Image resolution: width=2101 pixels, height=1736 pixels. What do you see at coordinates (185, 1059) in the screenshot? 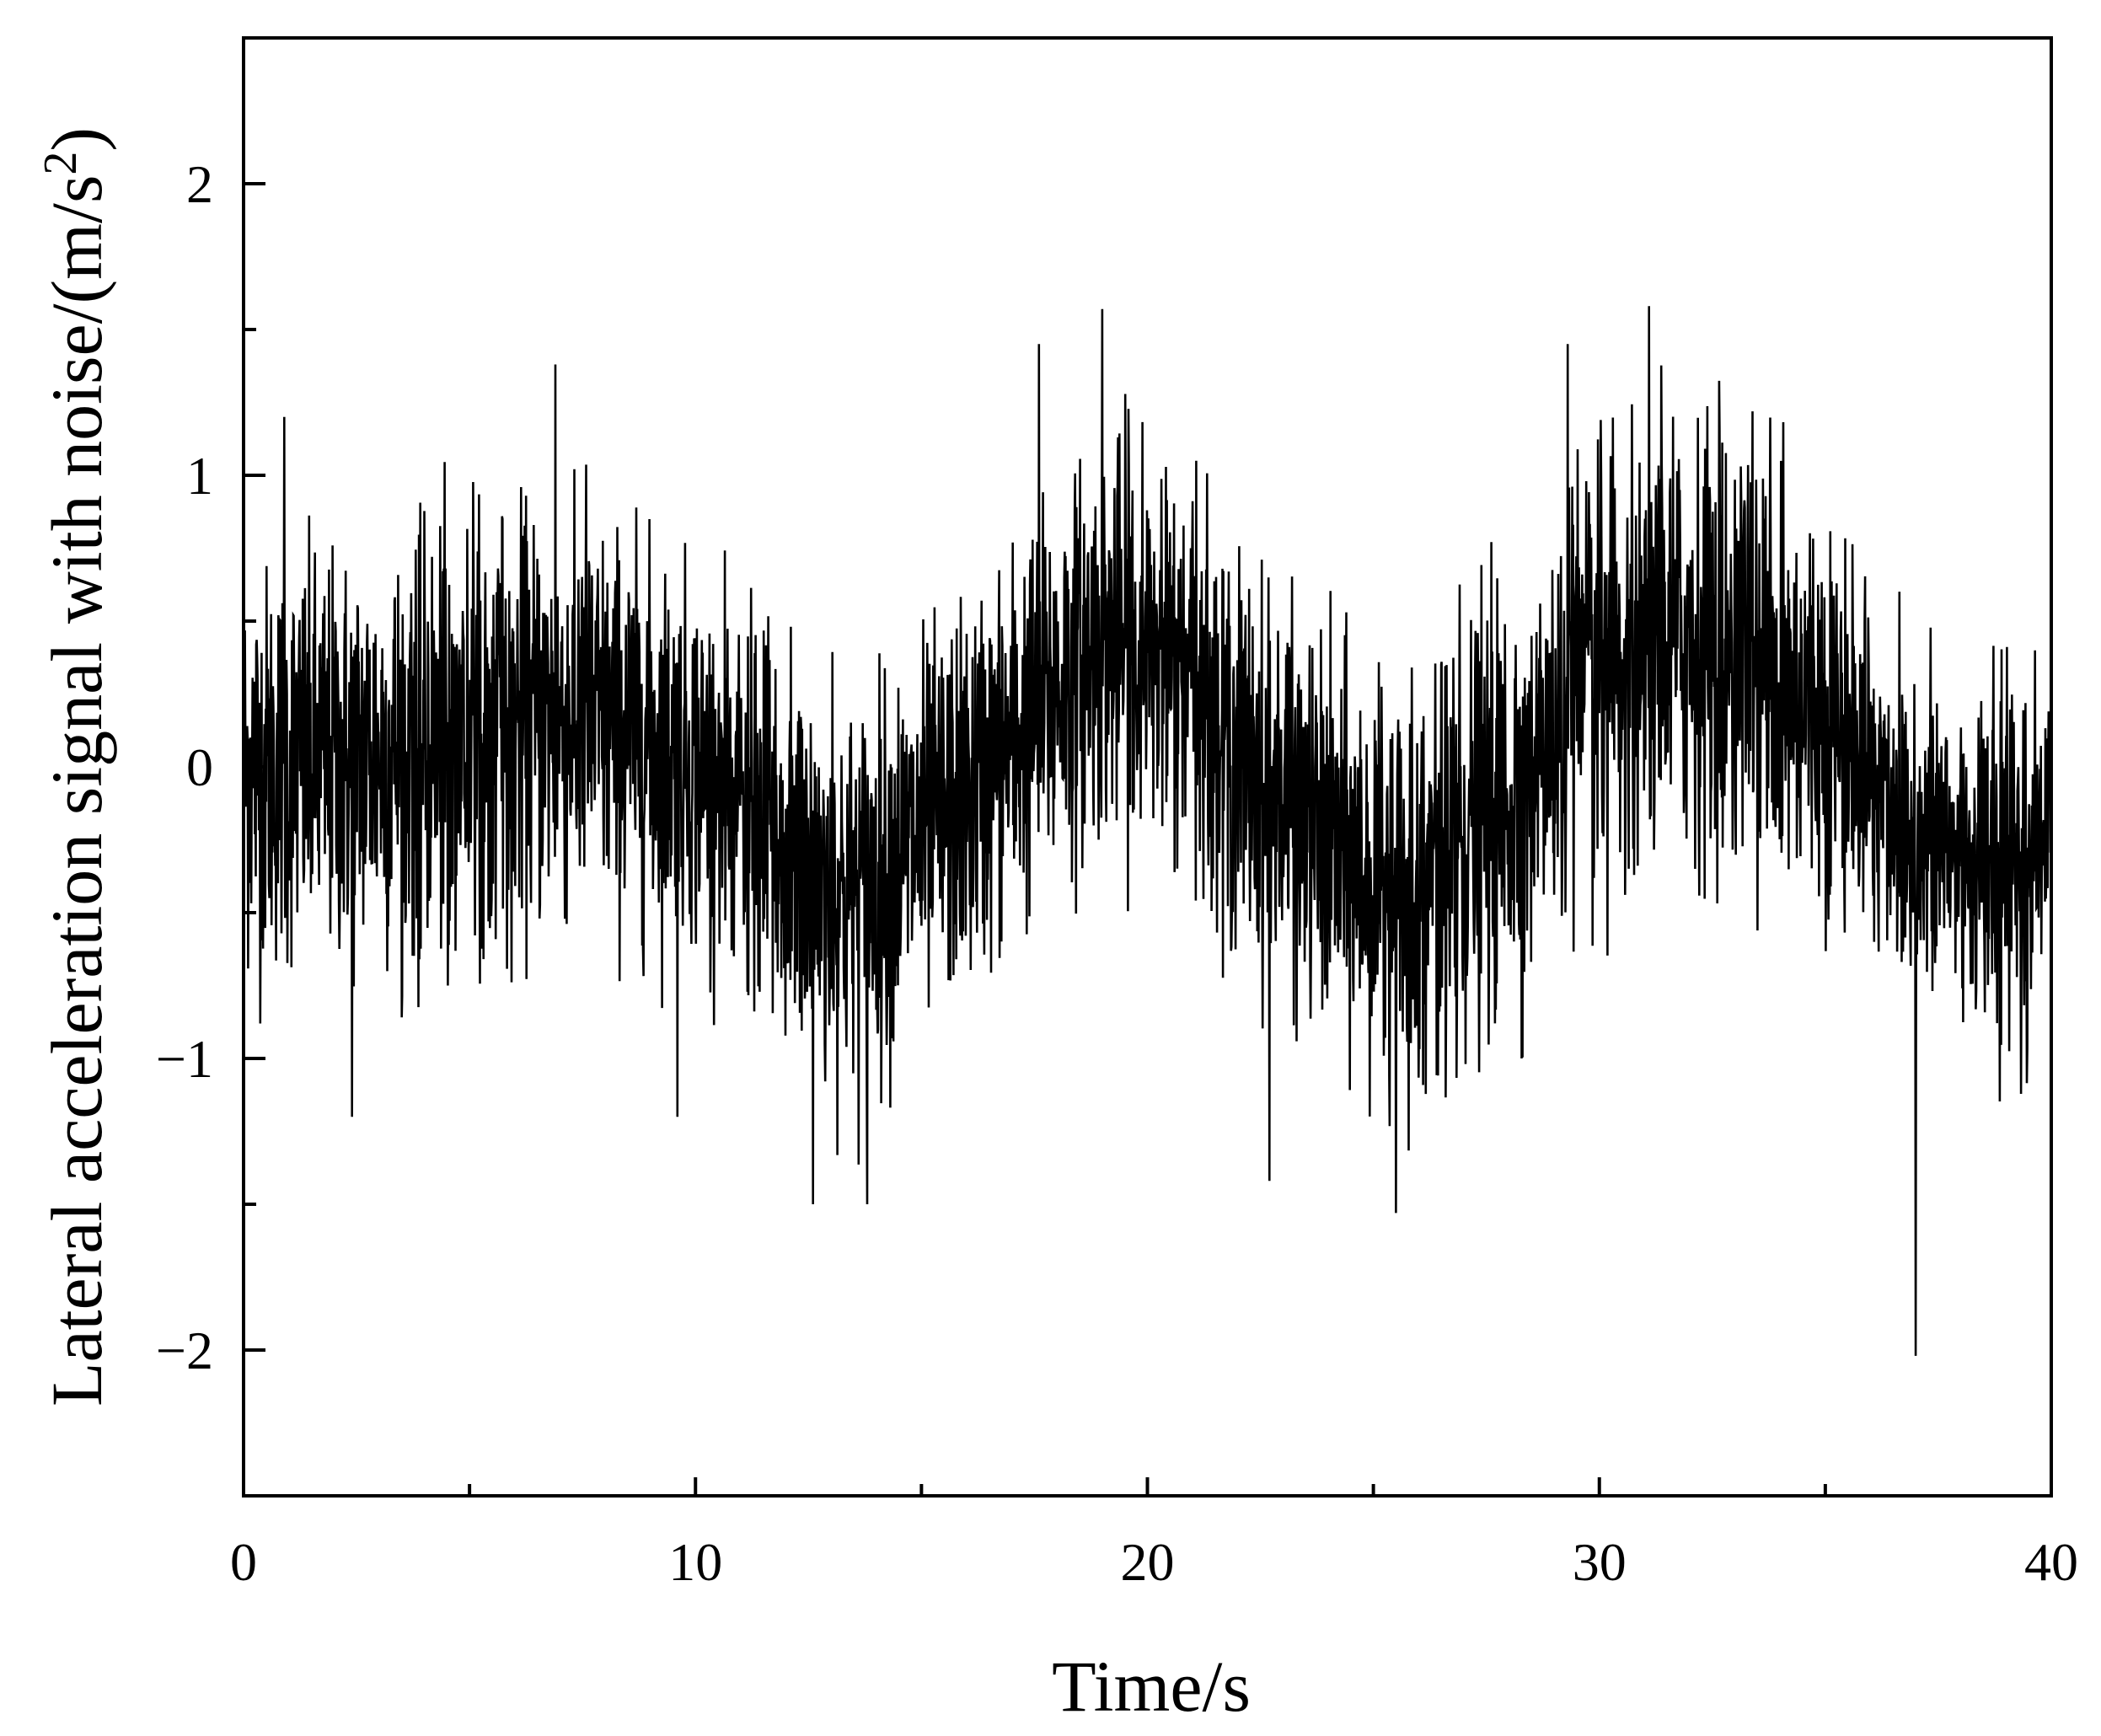
I see `y-tick-label: −1` at bounding box center [185, 1059].